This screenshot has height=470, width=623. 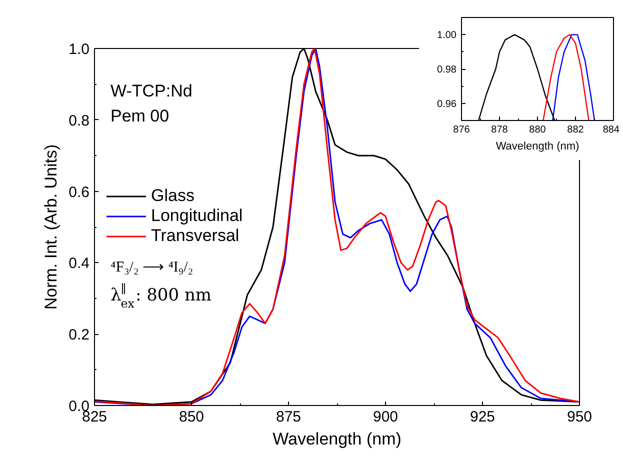 What do you see at coordinates (385, 417) in the screenshot?
I see `x-tick-label: 900` at bounding box center [385, 417].